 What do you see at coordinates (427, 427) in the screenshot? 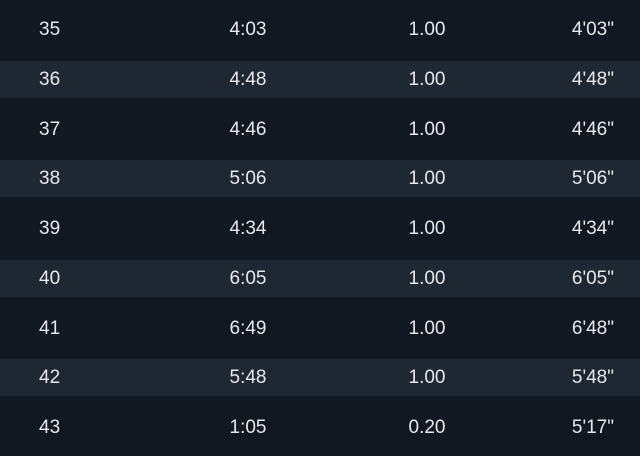
I see `split-distance: 0.20` at bounding box center [427, 427].